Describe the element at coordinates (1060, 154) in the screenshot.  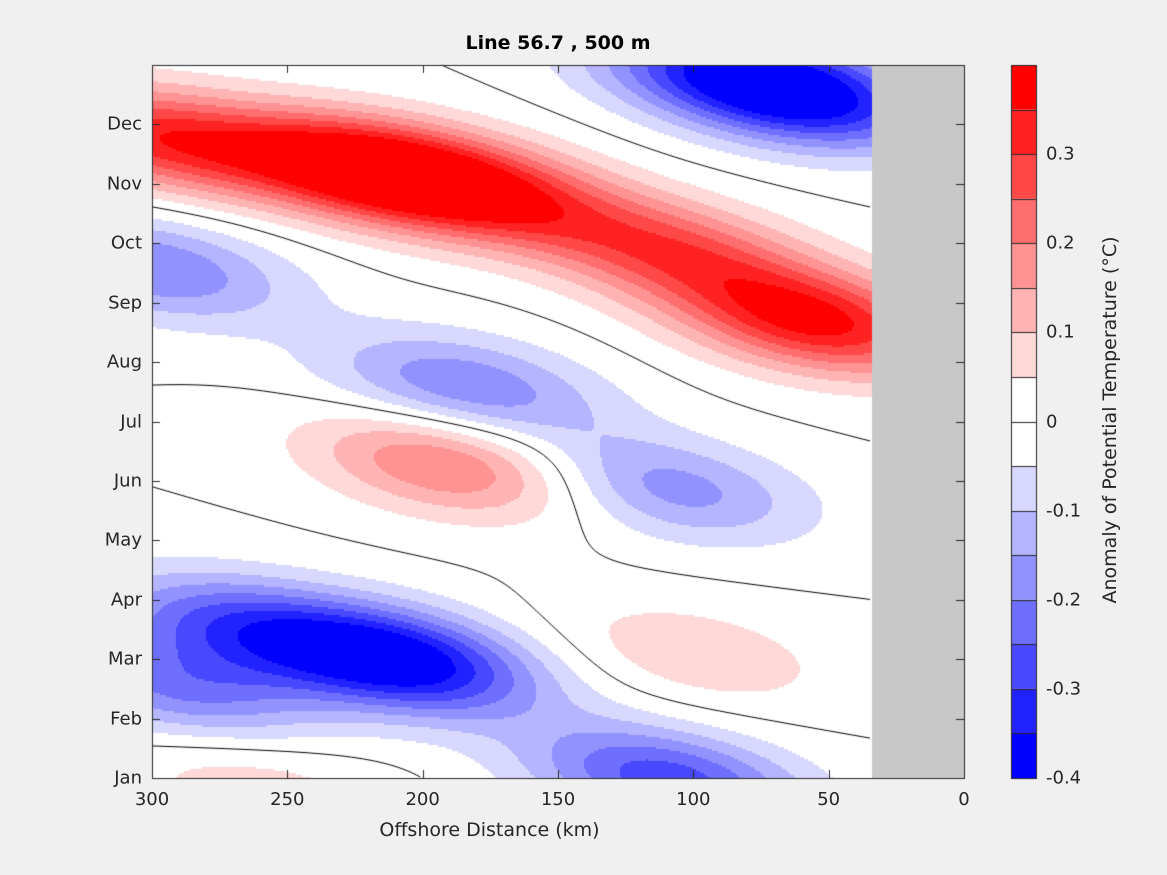
I see `colorbar-tick-label: 0.3` at that location.